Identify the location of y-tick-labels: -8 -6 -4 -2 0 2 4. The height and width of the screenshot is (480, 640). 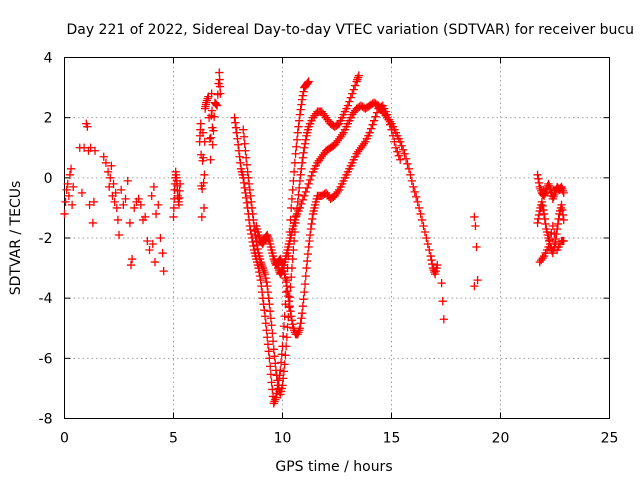
(46, 239).